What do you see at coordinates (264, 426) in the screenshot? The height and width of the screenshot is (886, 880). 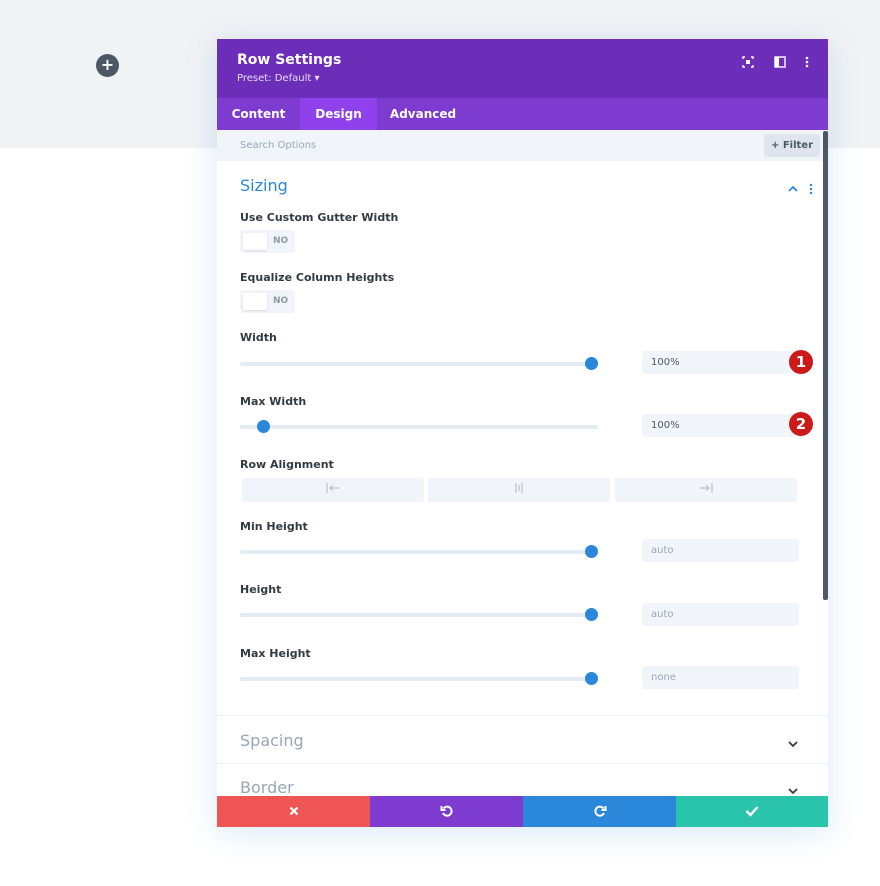 I see `max-width-slider-handle` at bounding box center [264, 426].